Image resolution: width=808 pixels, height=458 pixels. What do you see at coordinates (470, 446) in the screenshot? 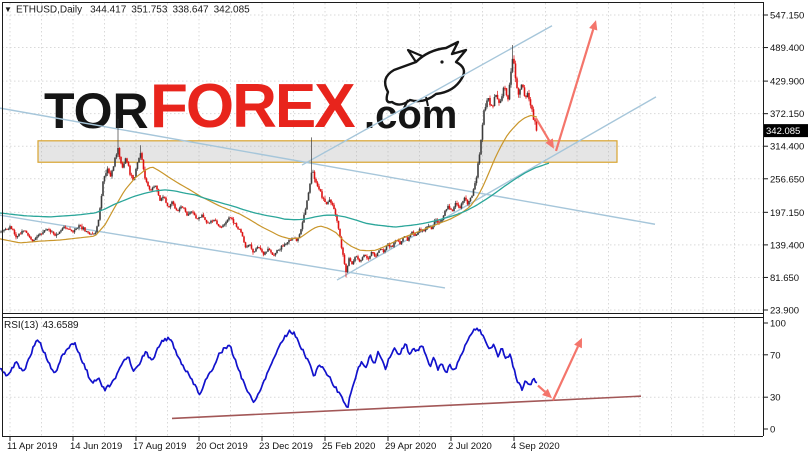
I see `time-axis-label: 2 Jul 2020` at bounding box center [470, 446].